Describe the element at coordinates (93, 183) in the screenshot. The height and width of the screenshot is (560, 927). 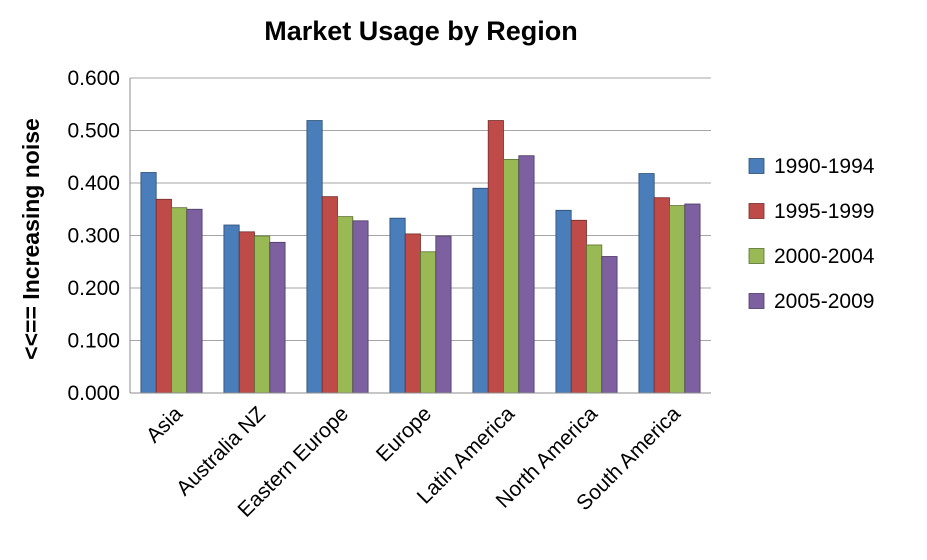
I see `y-tick-label: 0.400` at that location.